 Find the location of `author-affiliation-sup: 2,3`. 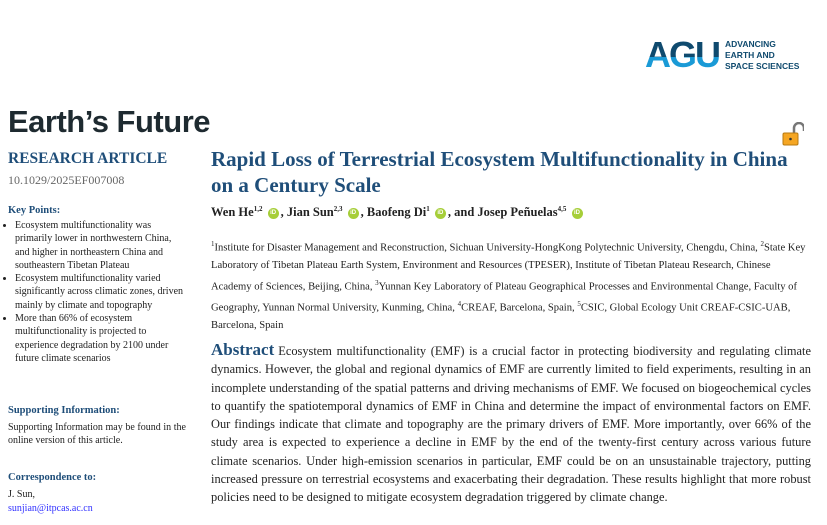

author-affiliation-sup: 2,3 is located at coordinates (338, 209).